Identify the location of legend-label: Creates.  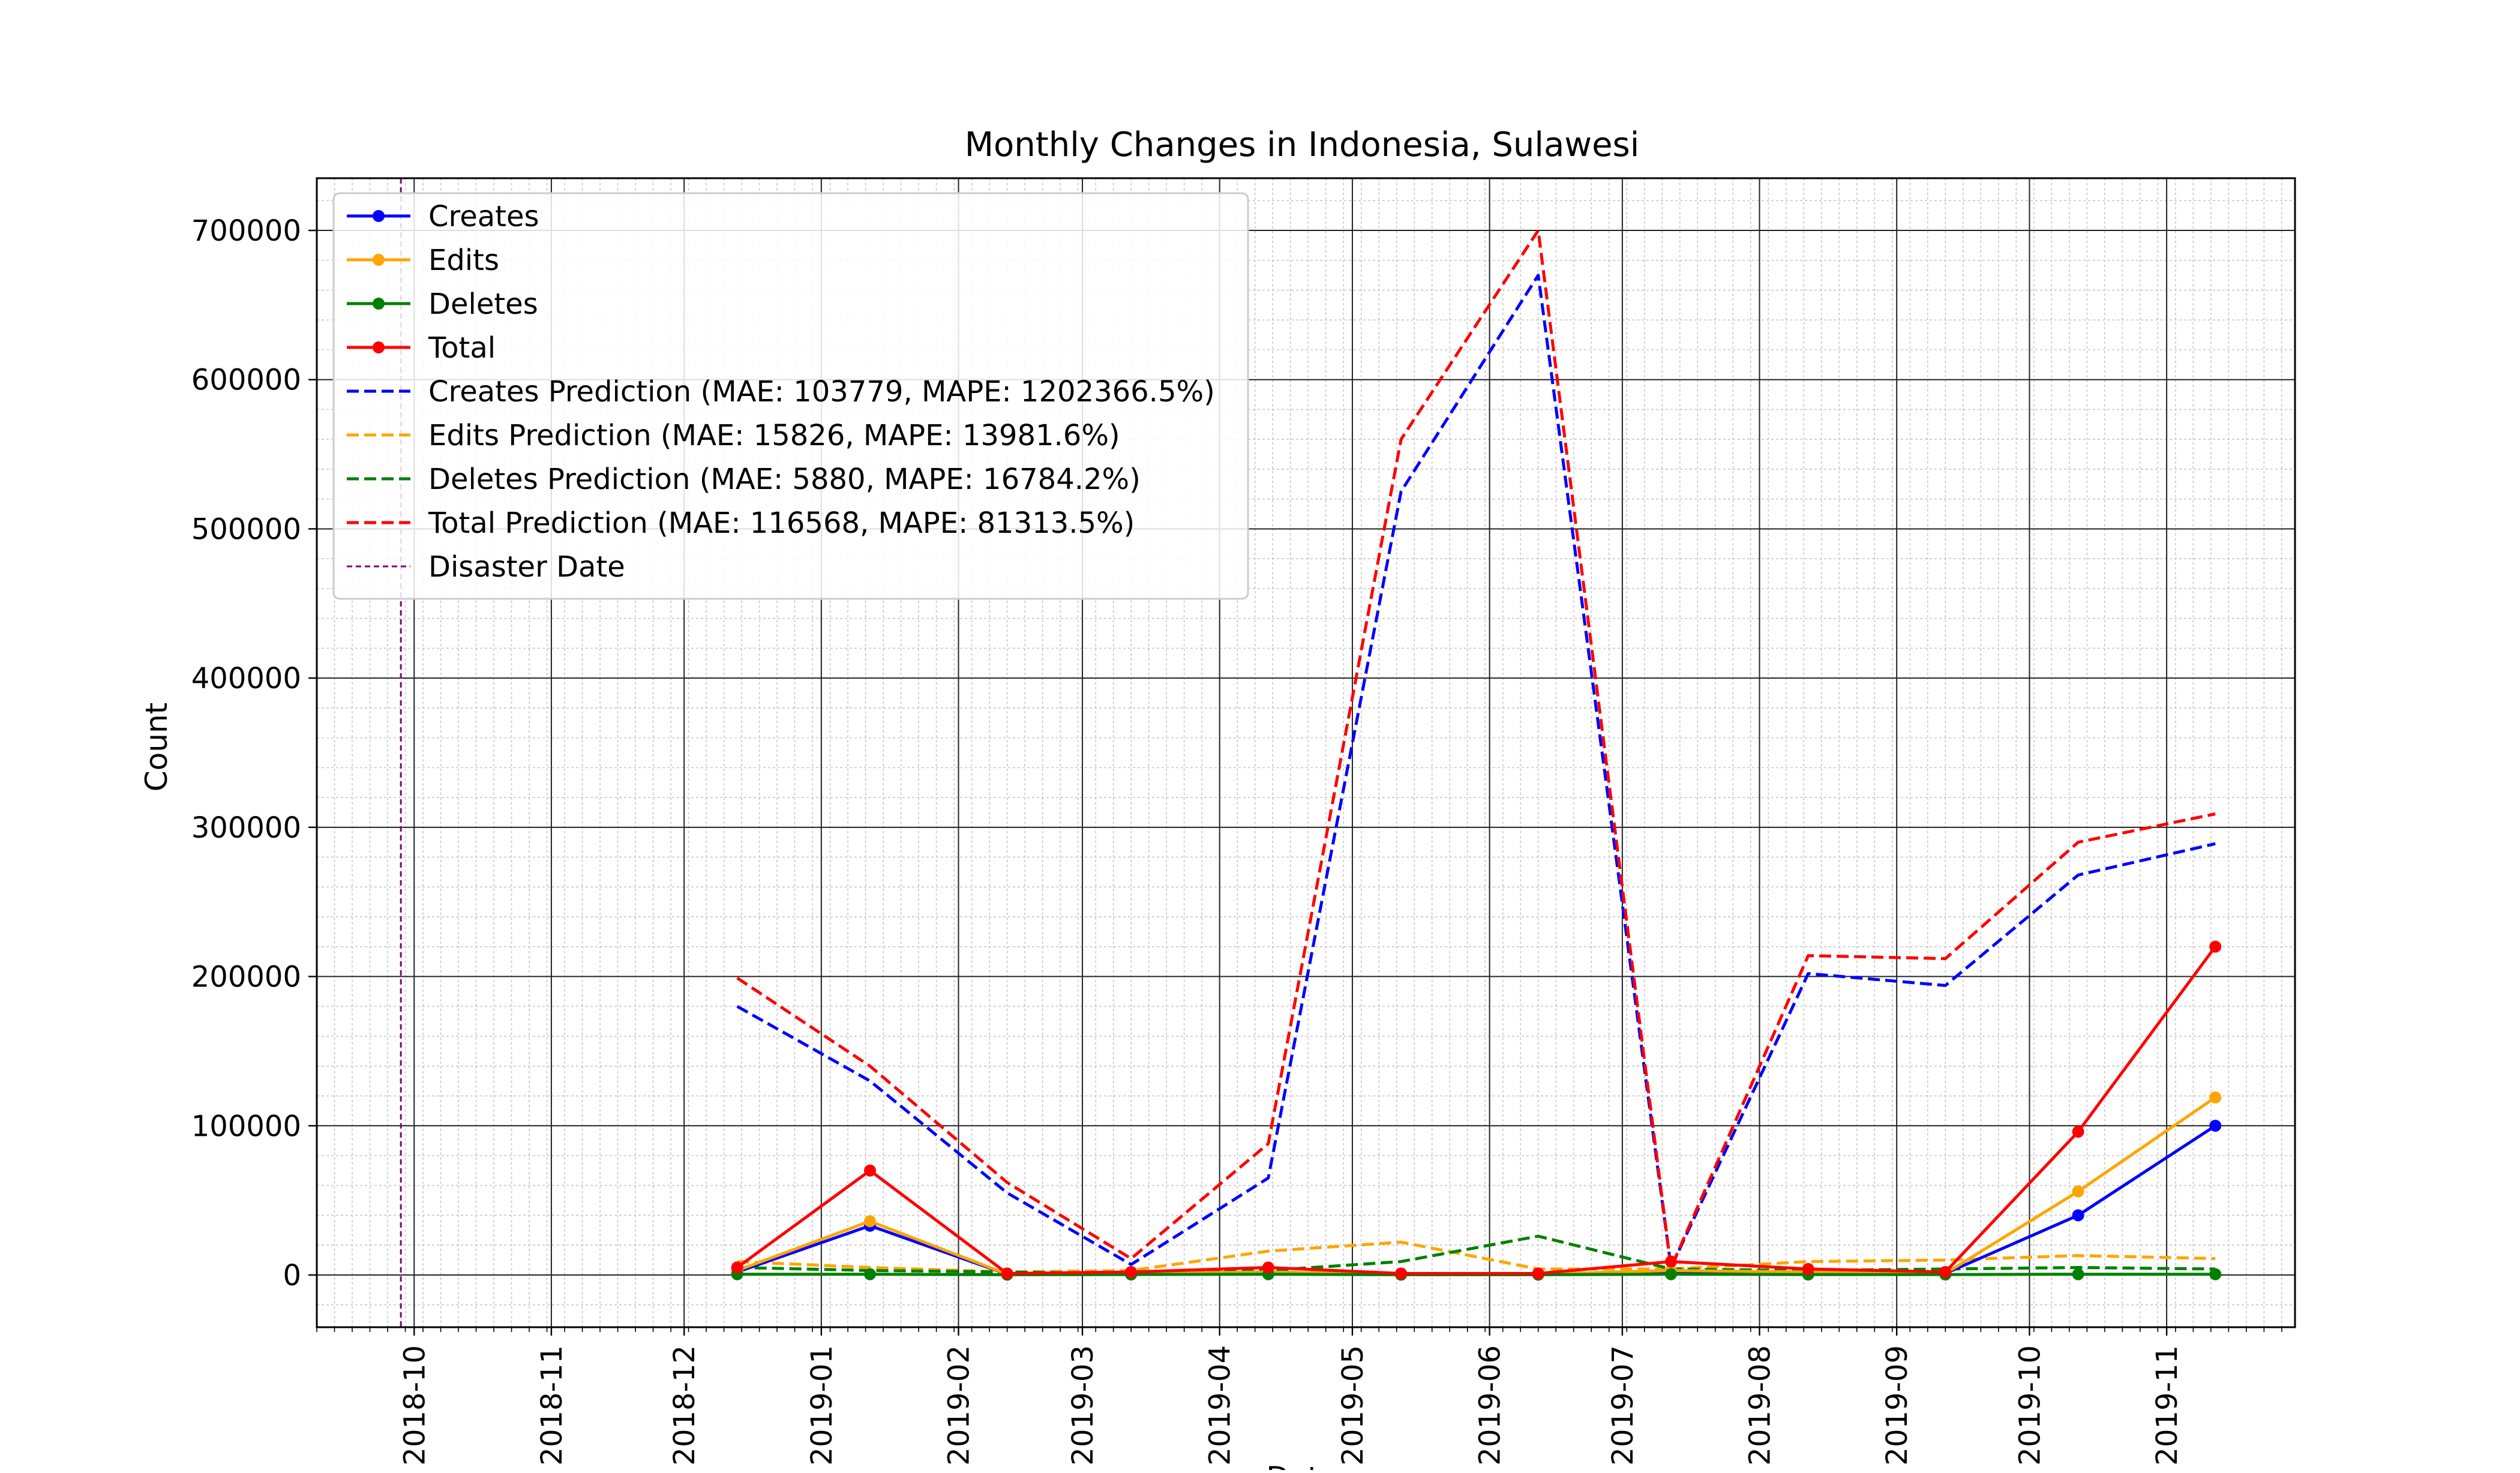
(483, 217).